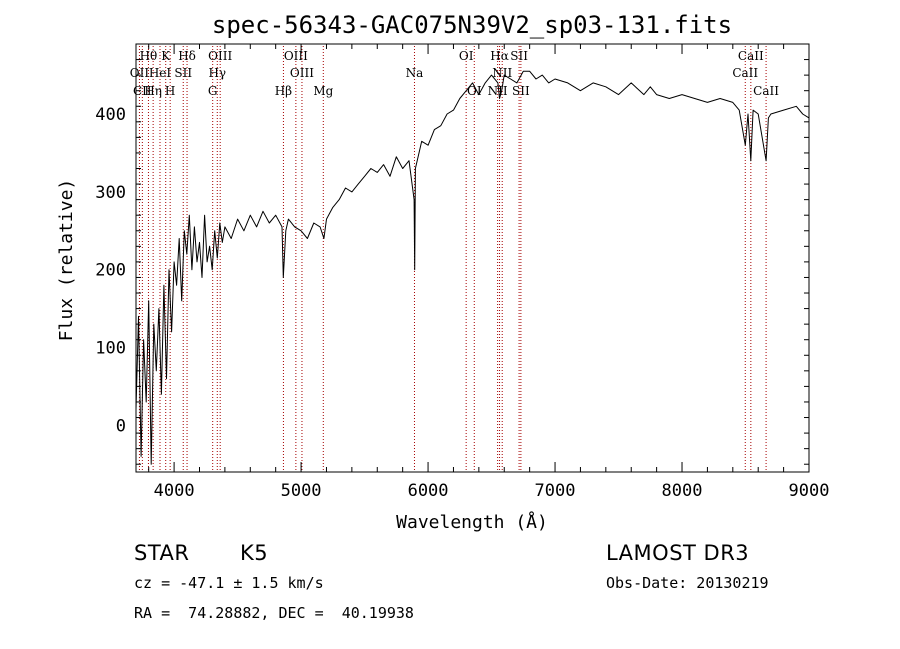 This screenshot has height=649, width=900. Describe the element at coordinates (301, 491) in the screenshot. I see `x-tick-label-5000: 5000` at that location.